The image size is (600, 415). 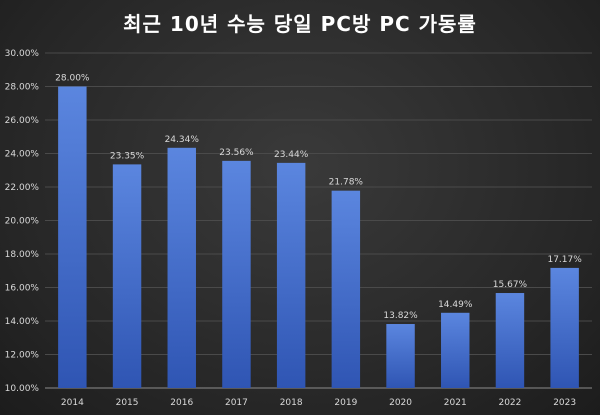 What do you see at coordinates (291, 155) in the screenshot?
I see `data-label: 23.44%` at bounding box center [291, 155].